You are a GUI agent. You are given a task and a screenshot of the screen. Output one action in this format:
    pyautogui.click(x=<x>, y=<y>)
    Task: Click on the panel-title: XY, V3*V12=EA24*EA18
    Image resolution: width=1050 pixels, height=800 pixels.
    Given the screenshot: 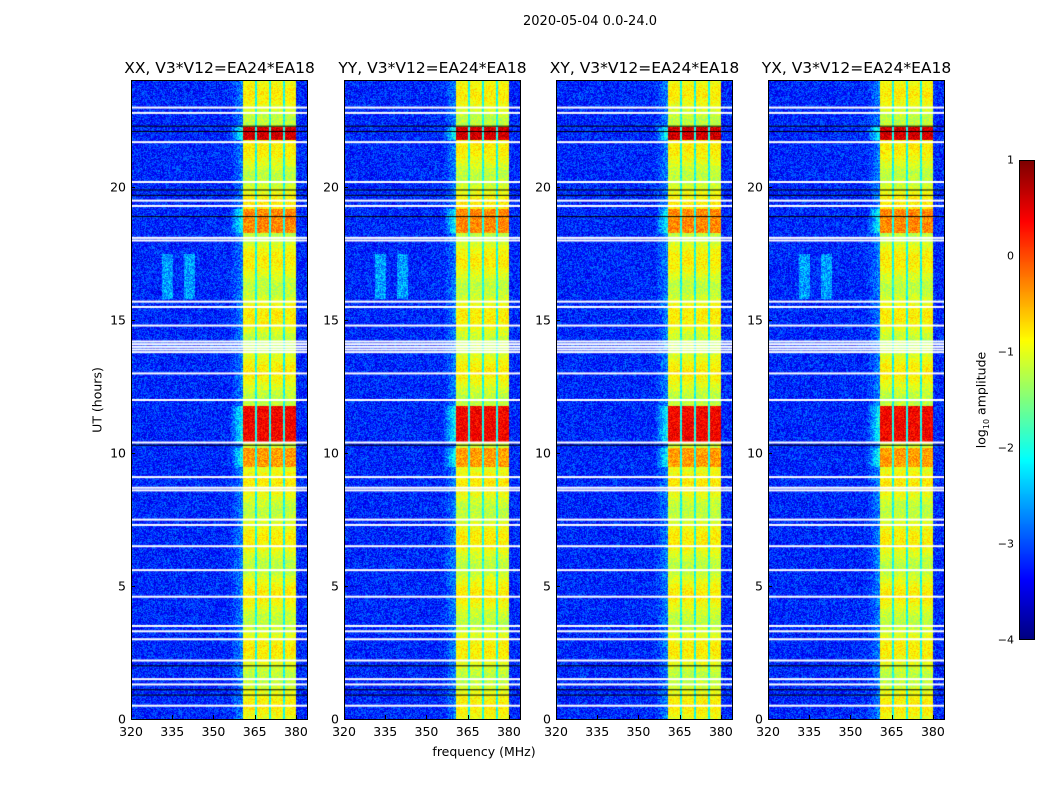 What is the action you would take?
    pyautogui.click(x=644, y=68)
    